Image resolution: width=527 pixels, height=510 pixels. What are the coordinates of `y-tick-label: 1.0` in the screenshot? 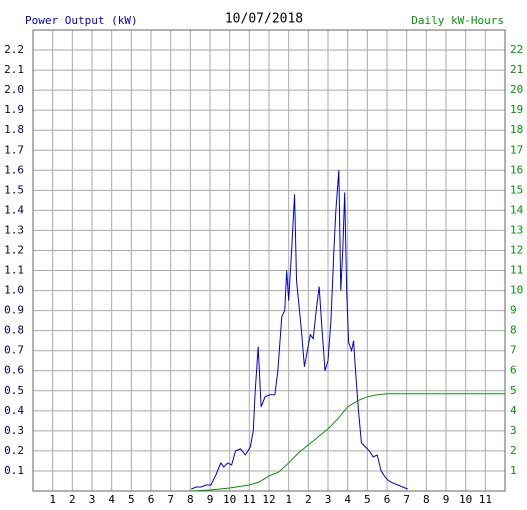 It's located at (14, 290).